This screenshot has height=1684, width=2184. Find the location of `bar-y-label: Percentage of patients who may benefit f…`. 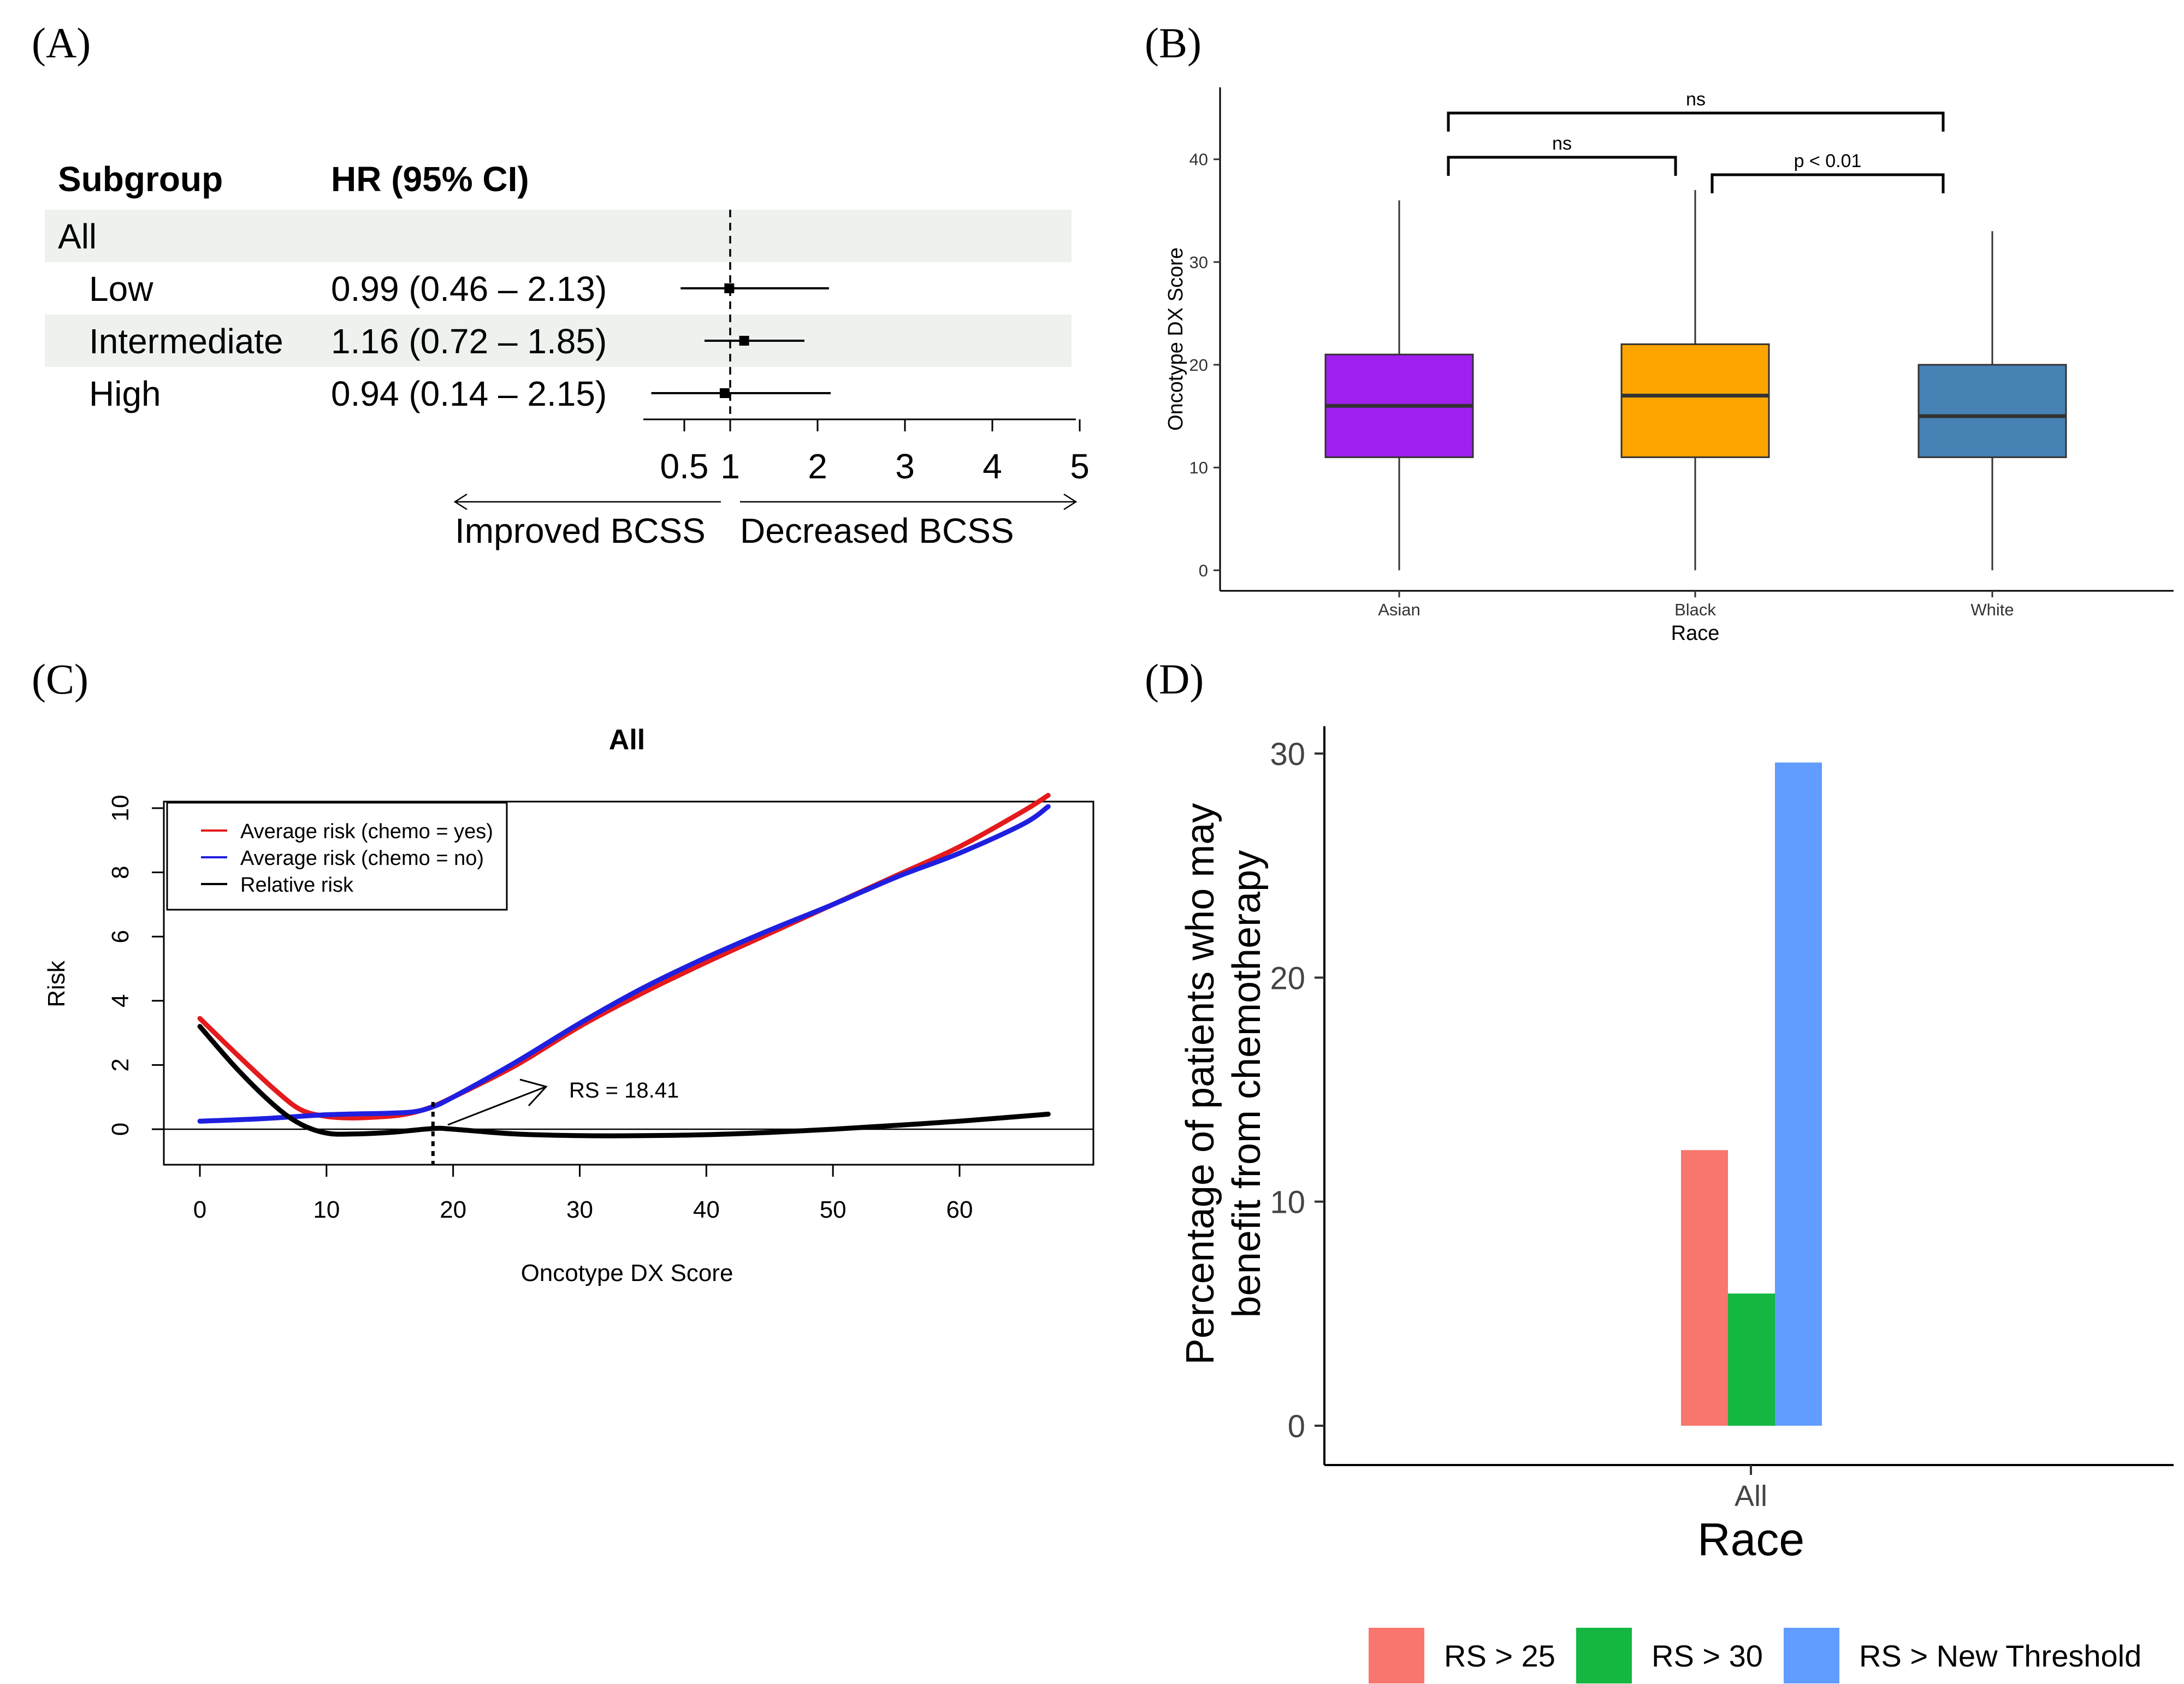

bar-y-label: Percentage of patients who may benefit f… is located at coordinates (1224, 1084).